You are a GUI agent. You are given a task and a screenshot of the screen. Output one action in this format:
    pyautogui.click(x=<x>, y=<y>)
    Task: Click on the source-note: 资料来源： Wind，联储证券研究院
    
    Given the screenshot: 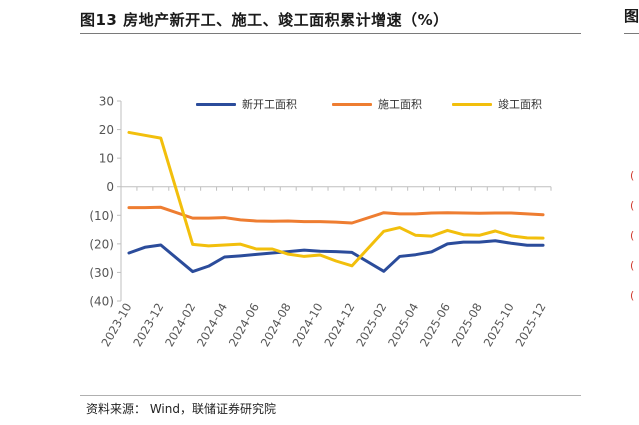 What is the action you would take?
    pyautogui.click(x=181, y=409)
    